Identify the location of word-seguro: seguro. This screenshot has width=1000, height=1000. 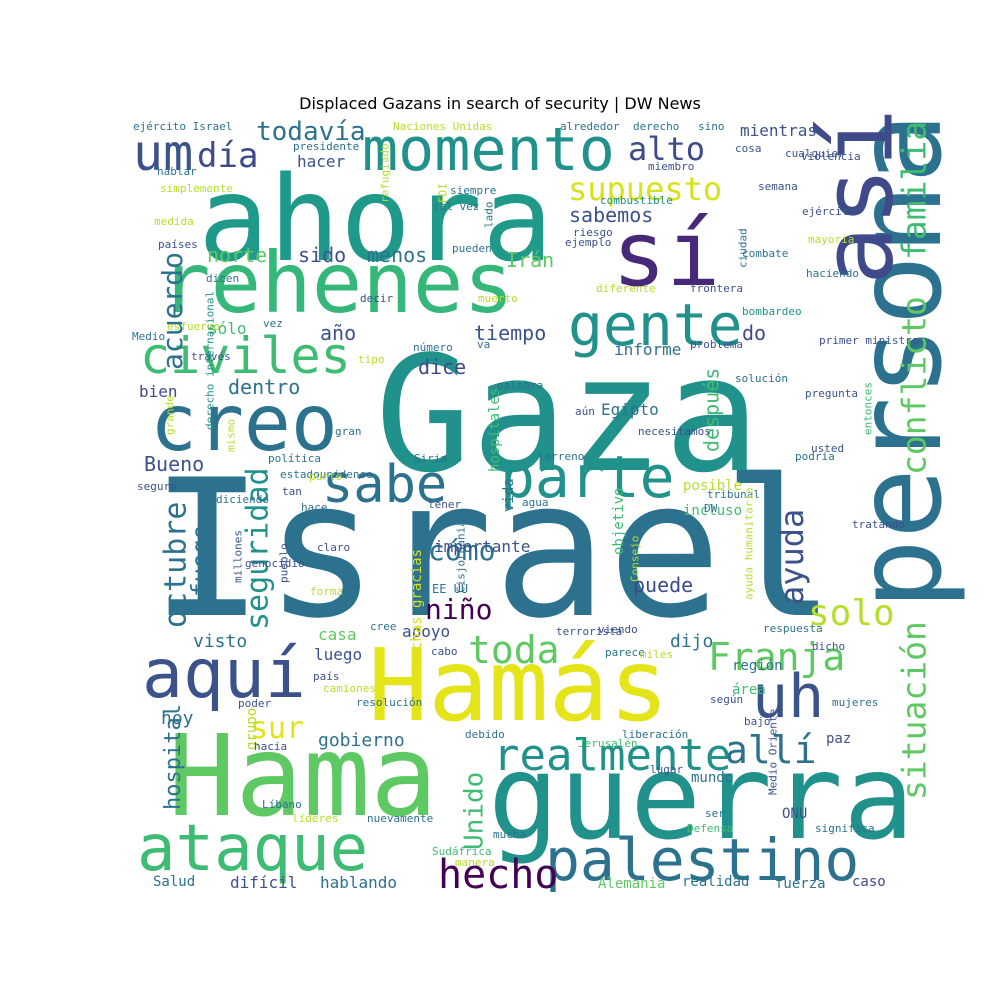
(157, 486).